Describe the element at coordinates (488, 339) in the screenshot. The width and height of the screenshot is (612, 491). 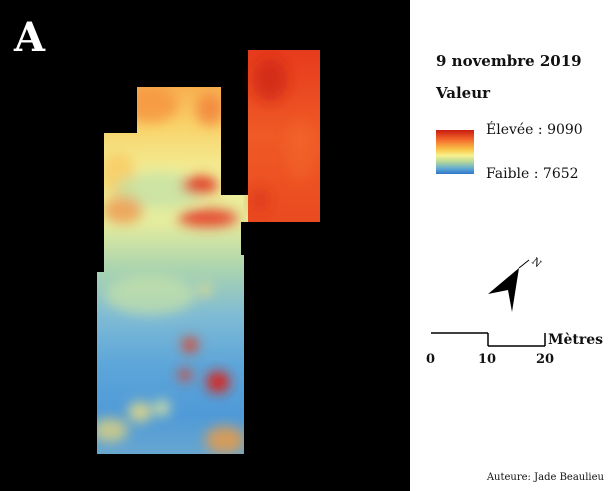
I see `scale-bar` at that location.